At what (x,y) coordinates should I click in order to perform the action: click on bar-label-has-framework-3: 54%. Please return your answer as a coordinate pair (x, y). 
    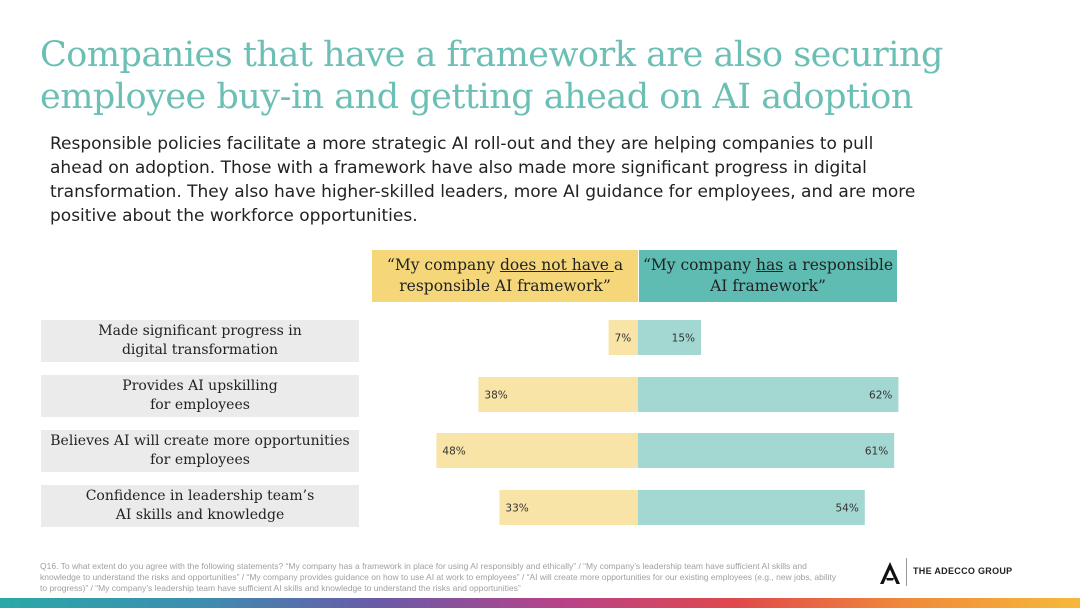
    Looking at the image, I should click on (846, 509).